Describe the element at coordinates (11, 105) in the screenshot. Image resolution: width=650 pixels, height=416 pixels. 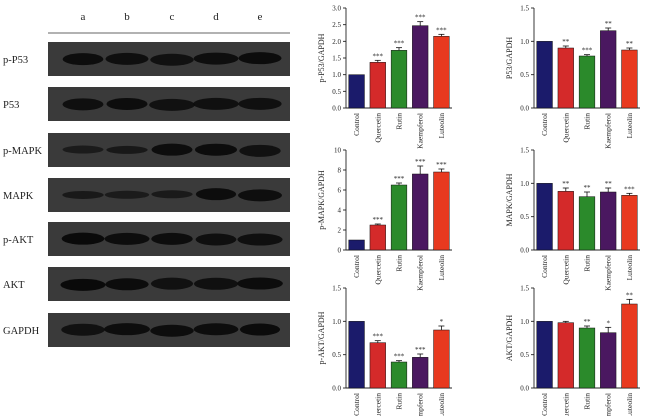
I see `protein-label: P53` at that location.